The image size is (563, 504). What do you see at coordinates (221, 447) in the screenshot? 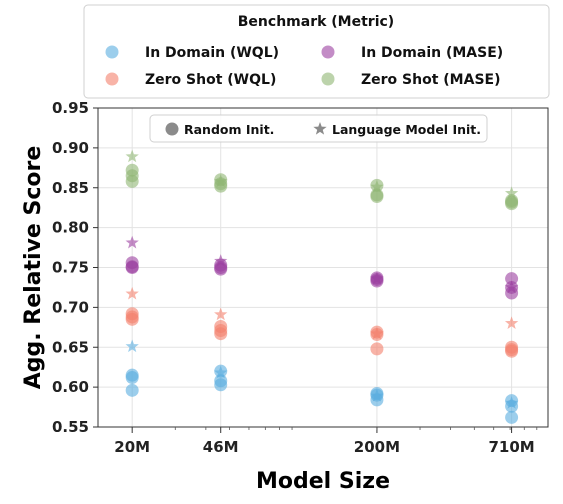
I see `x-tick-label: 46M` at bounding box center [221, 447].